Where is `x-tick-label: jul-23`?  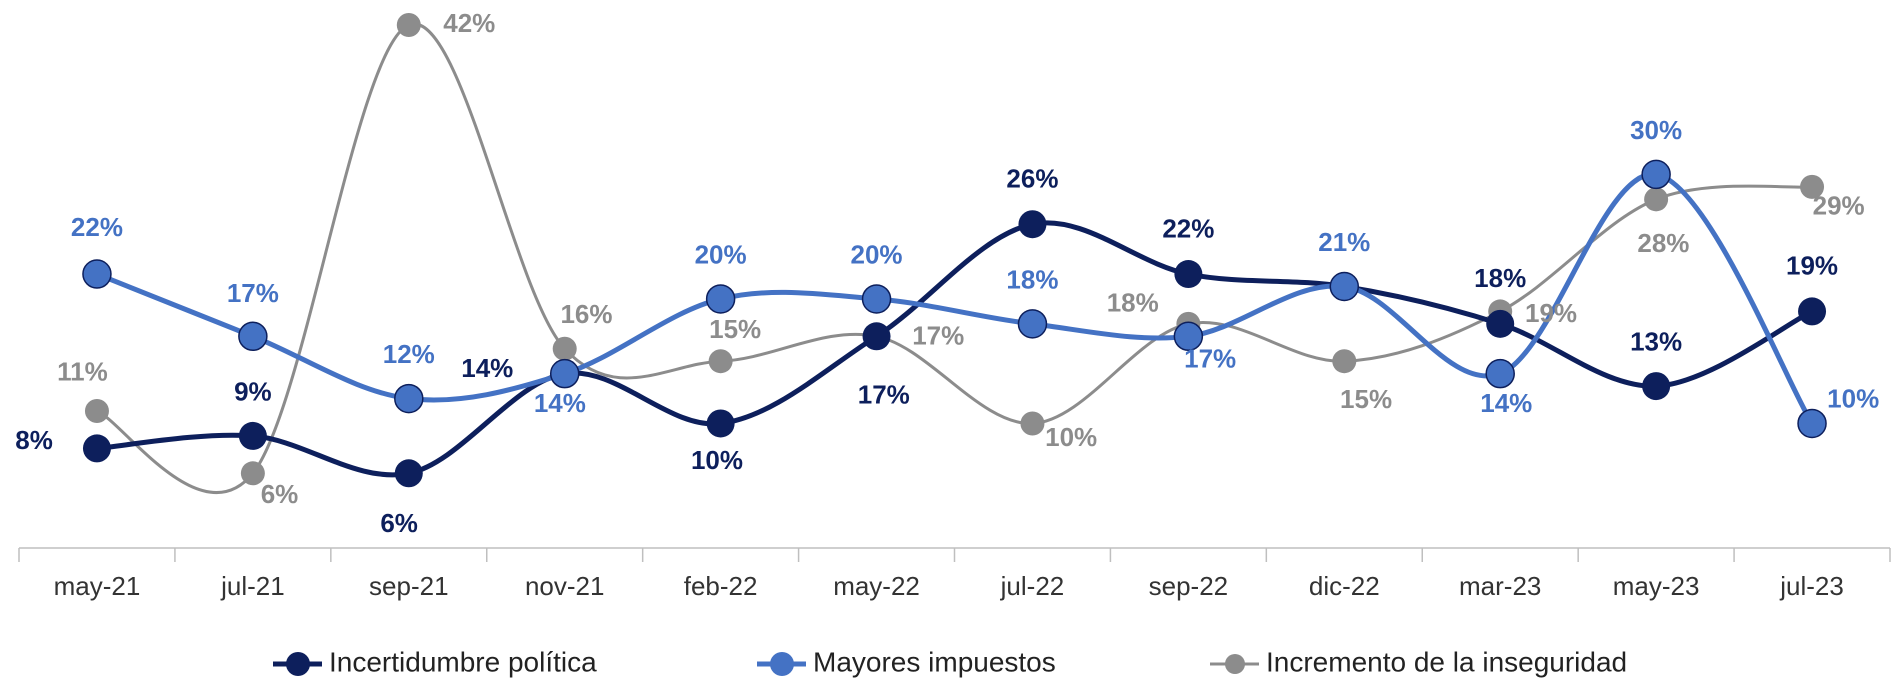 x-tick-label: jul-23 is located at coordinates (1811, 586).